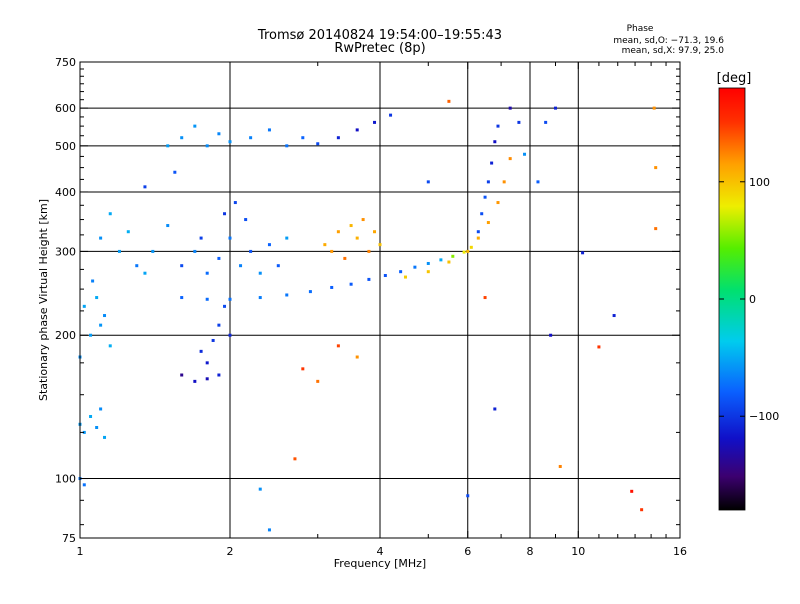  Describe the element at coordinates (764, 416) in the screenshot. I see `colorbar-tick-label: −100` at that location.